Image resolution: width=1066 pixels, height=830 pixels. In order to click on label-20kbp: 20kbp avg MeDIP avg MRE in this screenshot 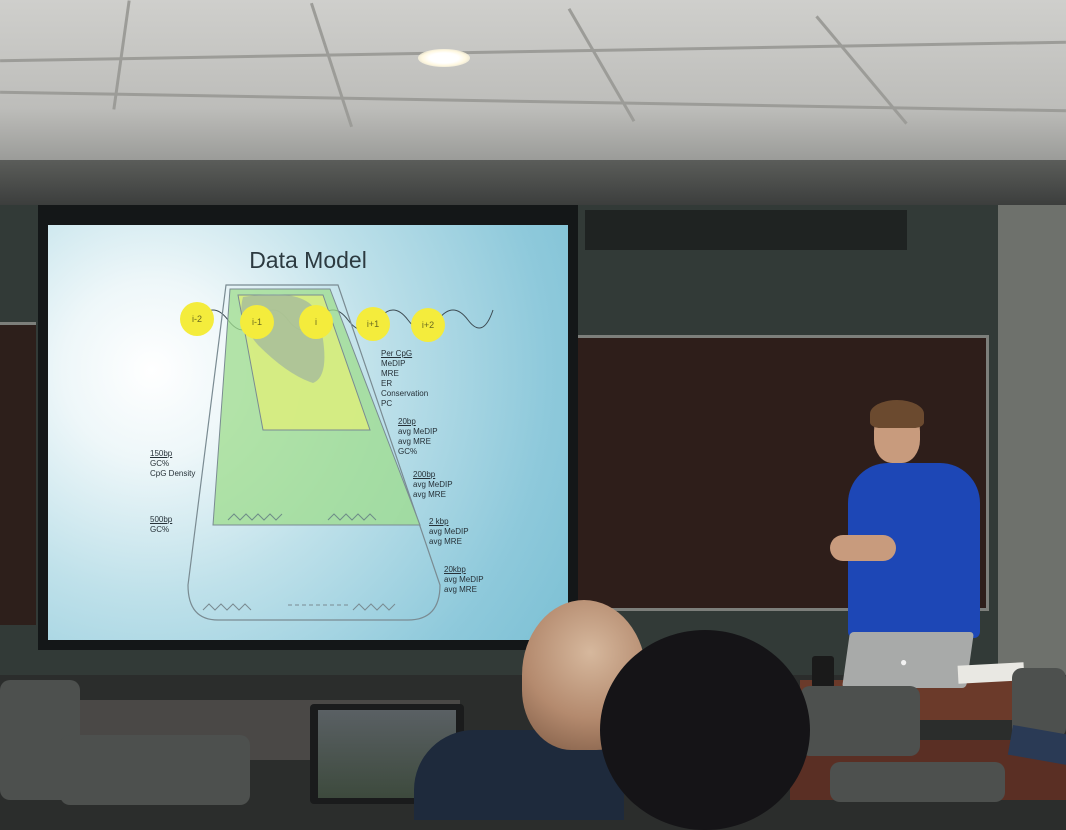, I will do `click(464, 580)`.